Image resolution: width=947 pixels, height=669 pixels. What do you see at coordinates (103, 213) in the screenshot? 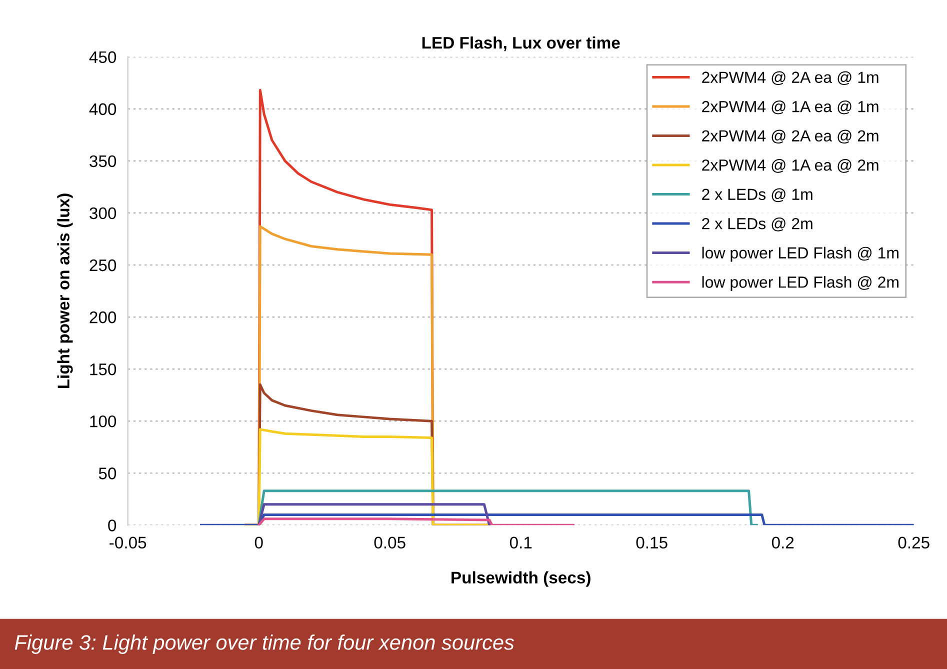
I see `y-tick-label: 300` at bounding box center [103, 213].